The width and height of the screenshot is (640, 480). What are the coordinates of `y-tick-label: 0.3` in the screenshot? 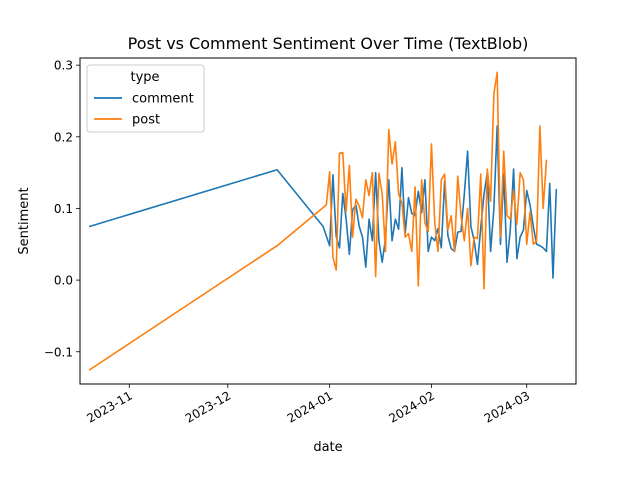 It's located at (63, 66).